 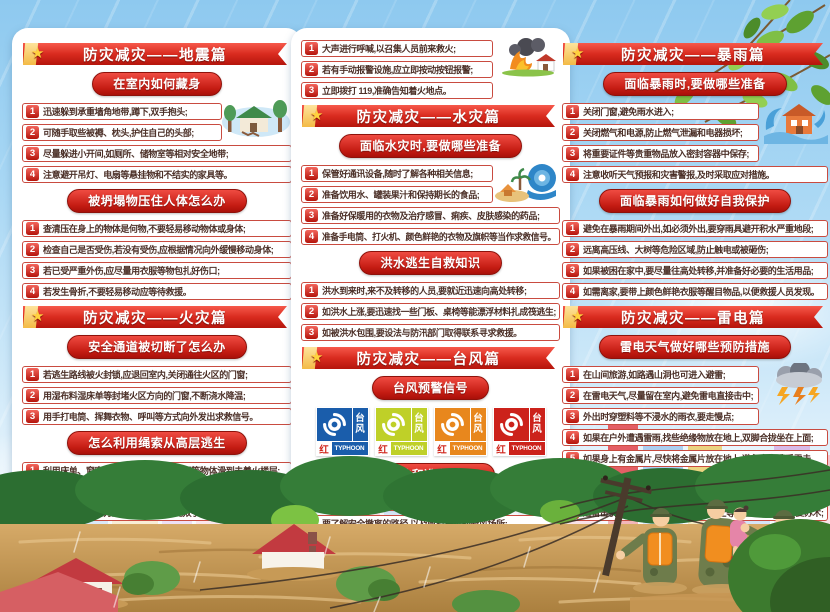 I want to click on item-text: 如果在户外遭遇雷雨,找些绝缘物放在地上,双脚合拢坐在上面;, so click(x=698, y=438).